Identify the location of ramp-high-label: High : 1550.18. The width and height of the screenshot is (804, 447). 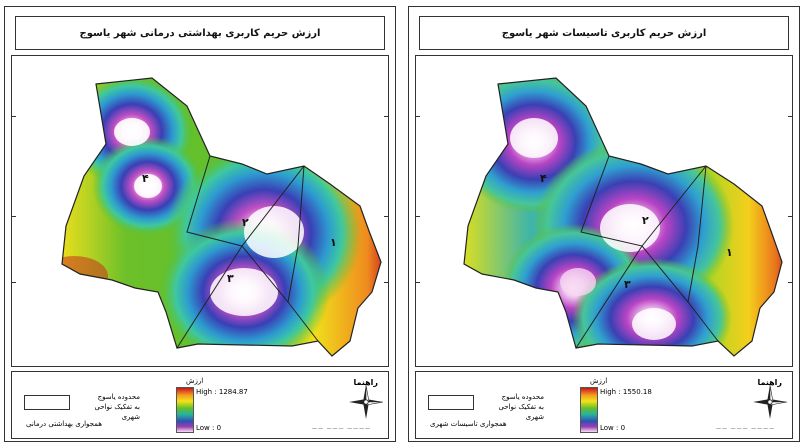
(626, 392).